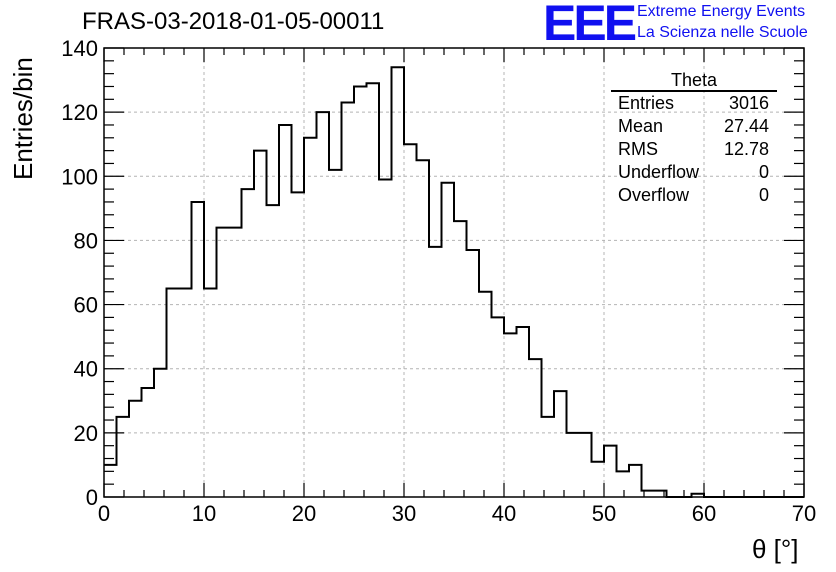  Describe the element at coordinates (86, 240) in the screenshot. I see `y-tick-label: 80` at that location.